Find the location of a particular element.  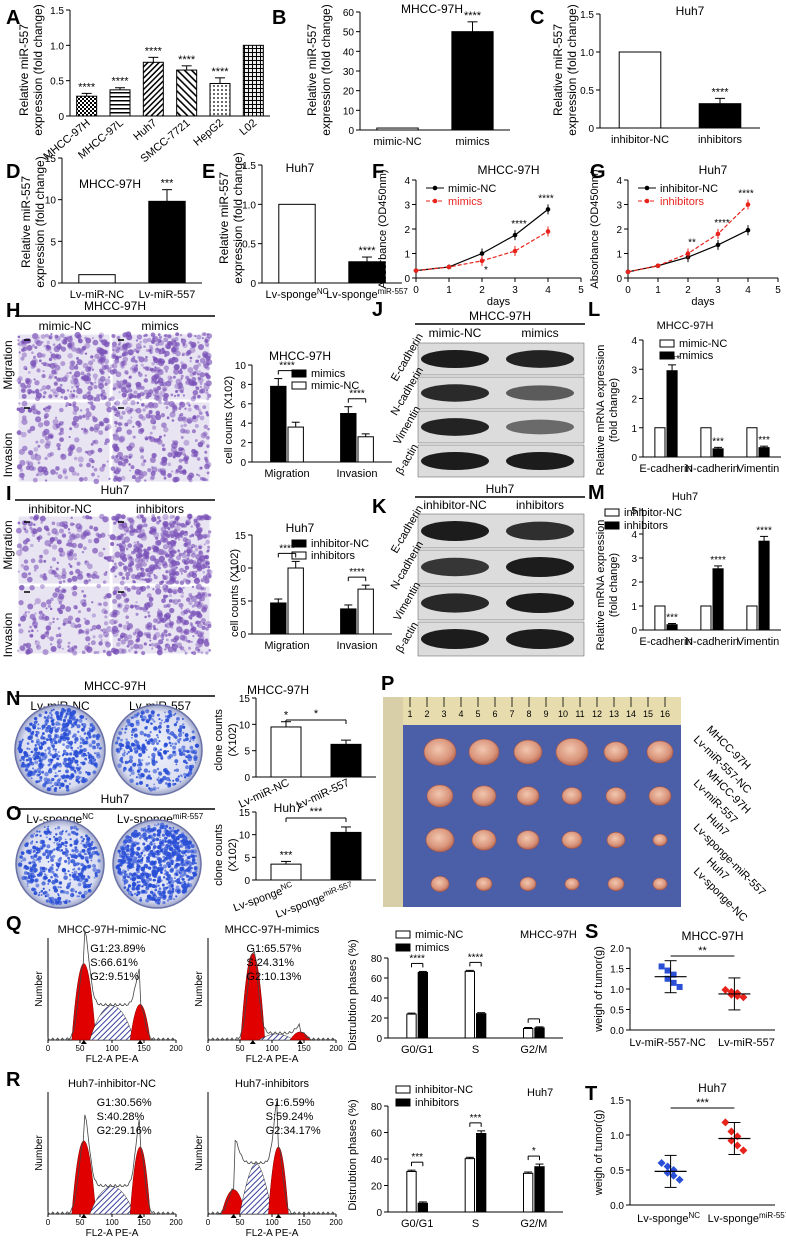

x-tick-label: 150 is located at coordinates (144, 1048).